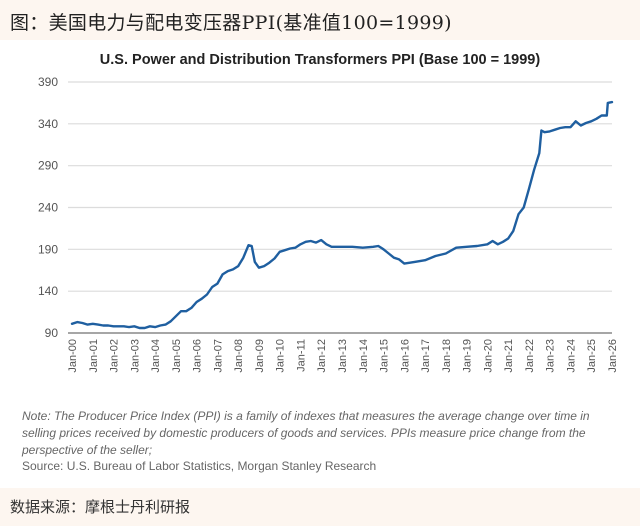 This screenshot has height=526, width=640. What do you see at coordinates (231, 23) in the screenshot?
I see `figure-caption: 图：美国电力与配电变压器PPI(基准值100=1999)` at bounding box center [231, 23].